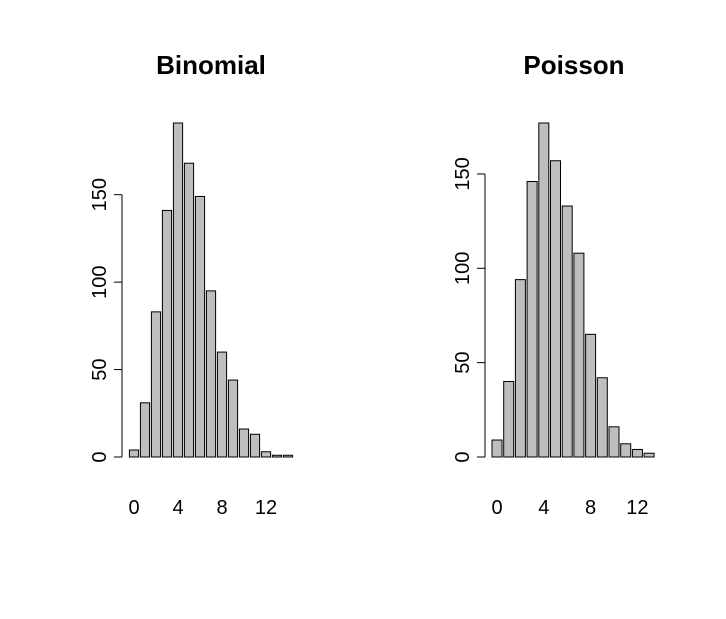  Describe the element at coordinates (211, 65) in the screenshot. I see `chart-title: Binomial` at that location.